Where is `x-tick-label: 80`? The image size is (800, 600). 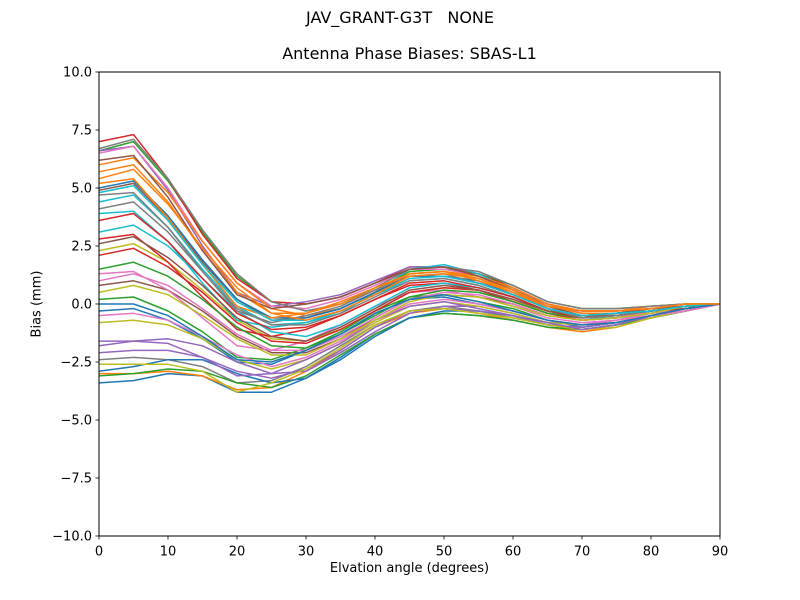
x-tick-label: 80 is located at coordinates (651, 552).